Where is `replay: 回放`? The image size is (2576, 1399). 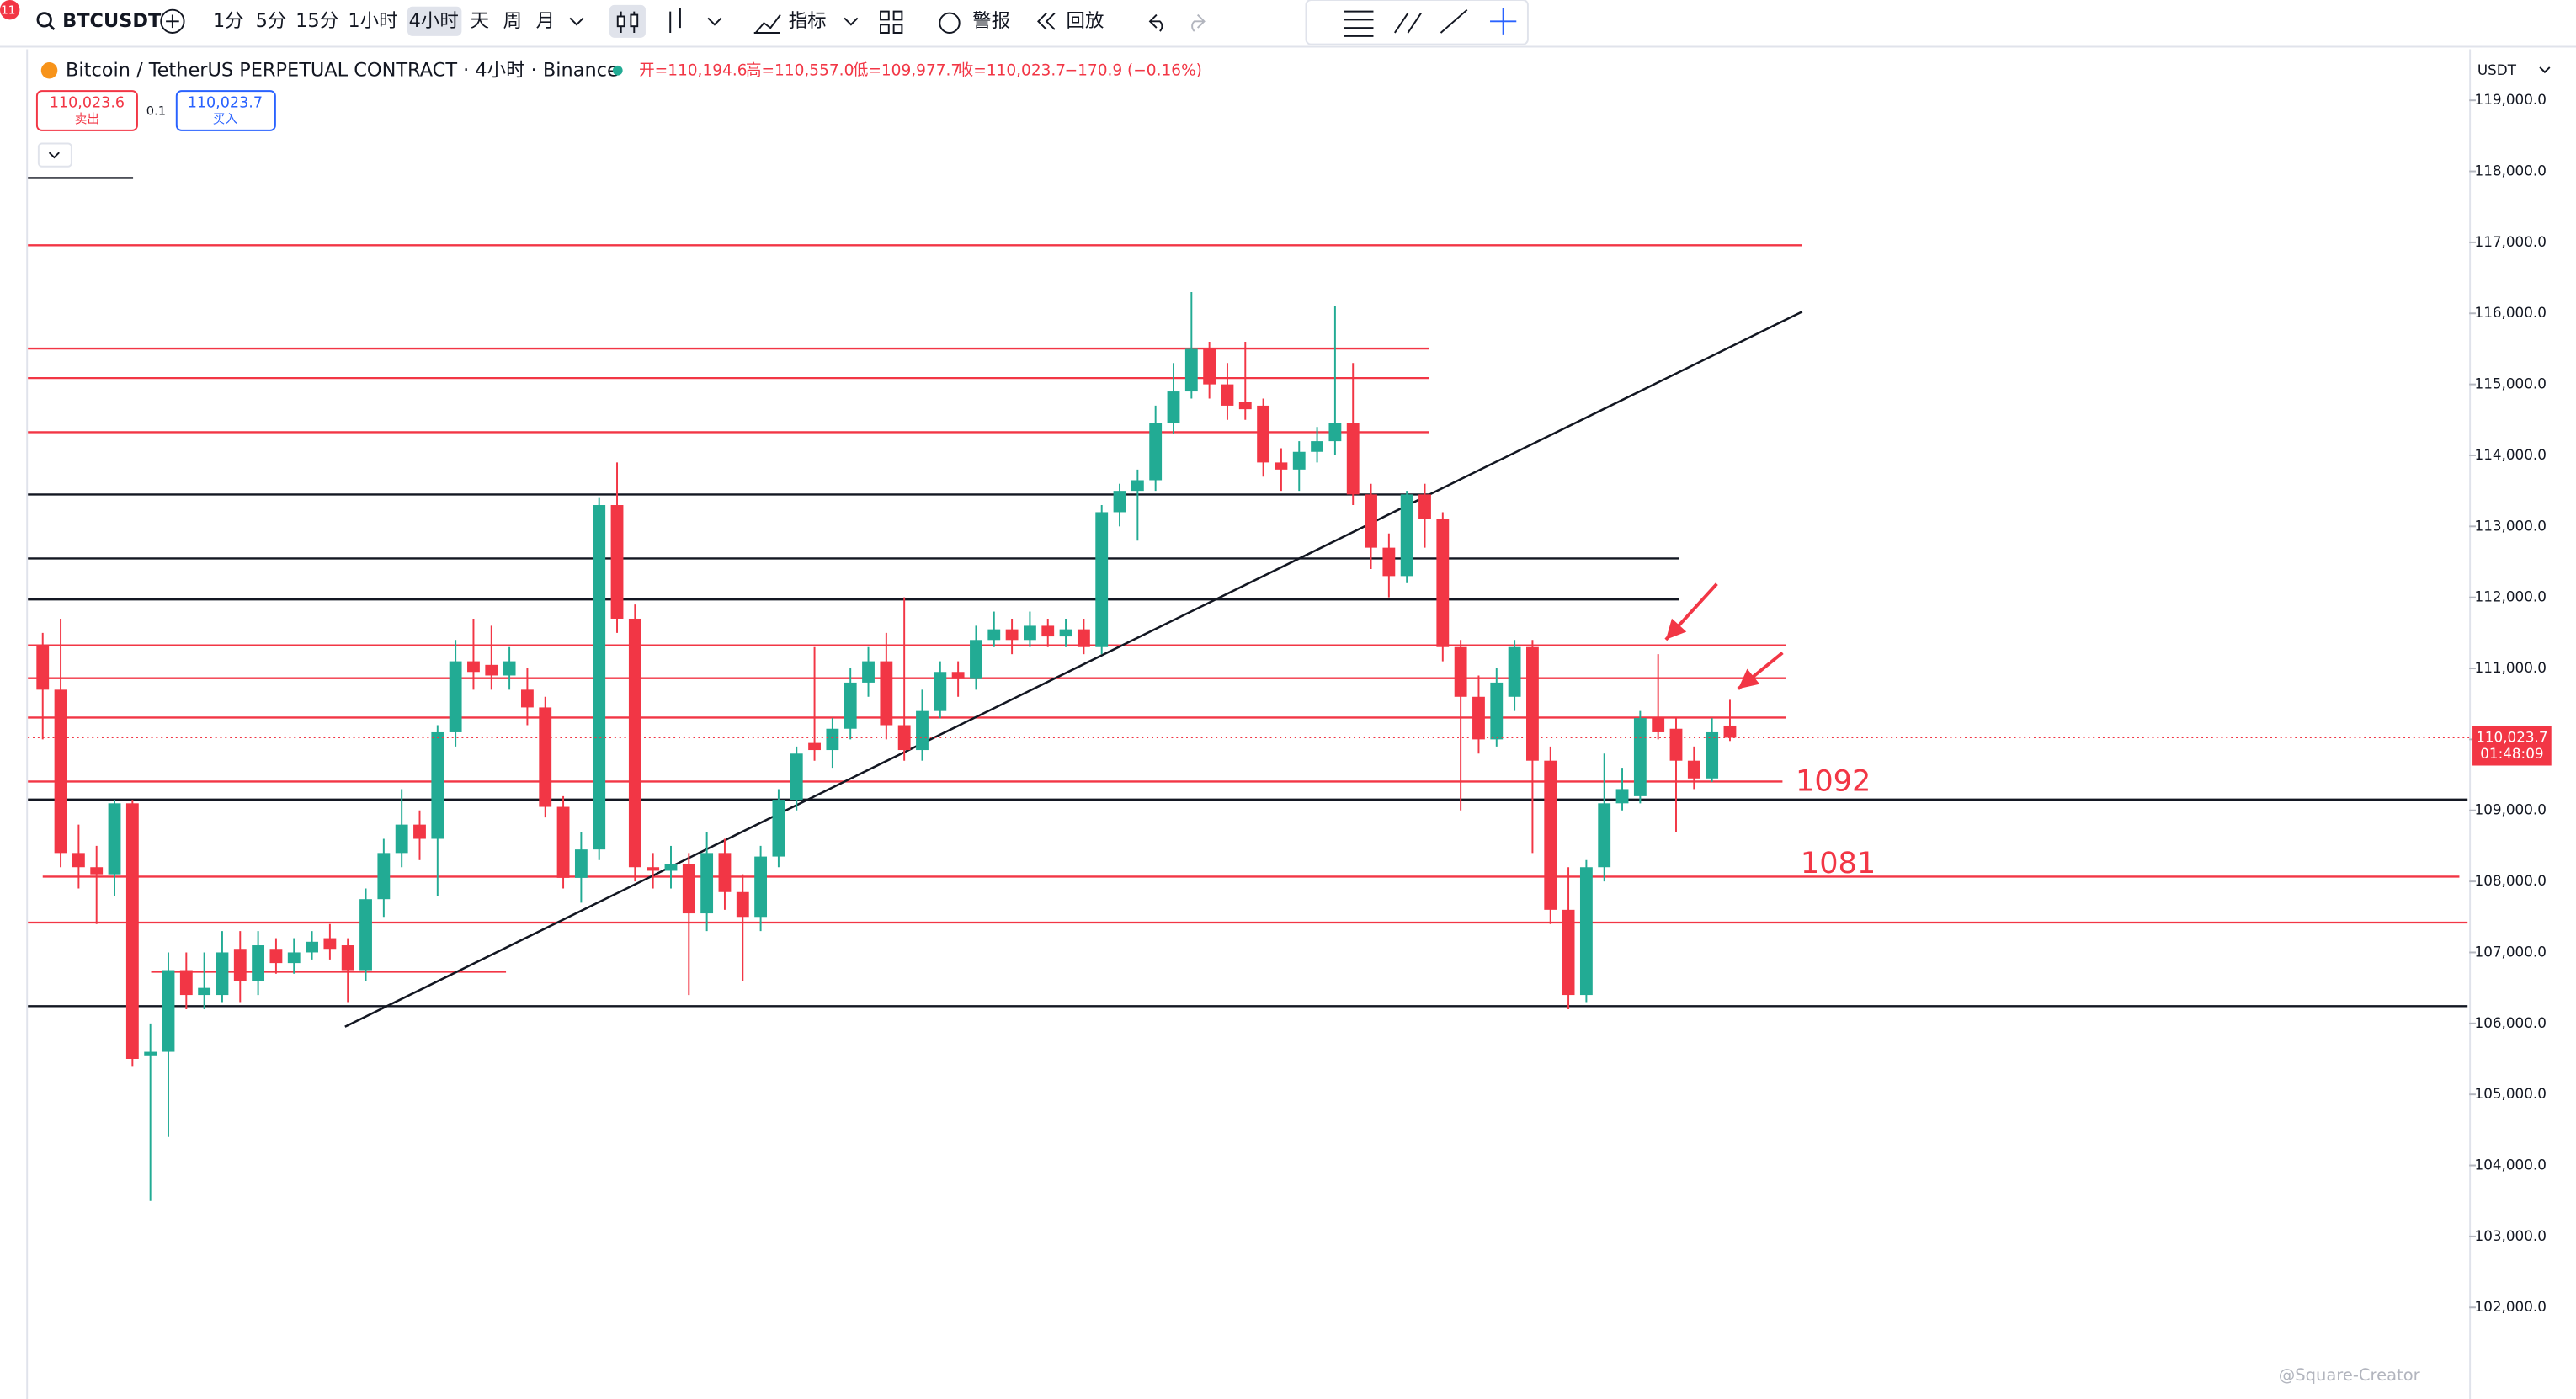
replay: 回放 is located at coordinates (1085, 21).